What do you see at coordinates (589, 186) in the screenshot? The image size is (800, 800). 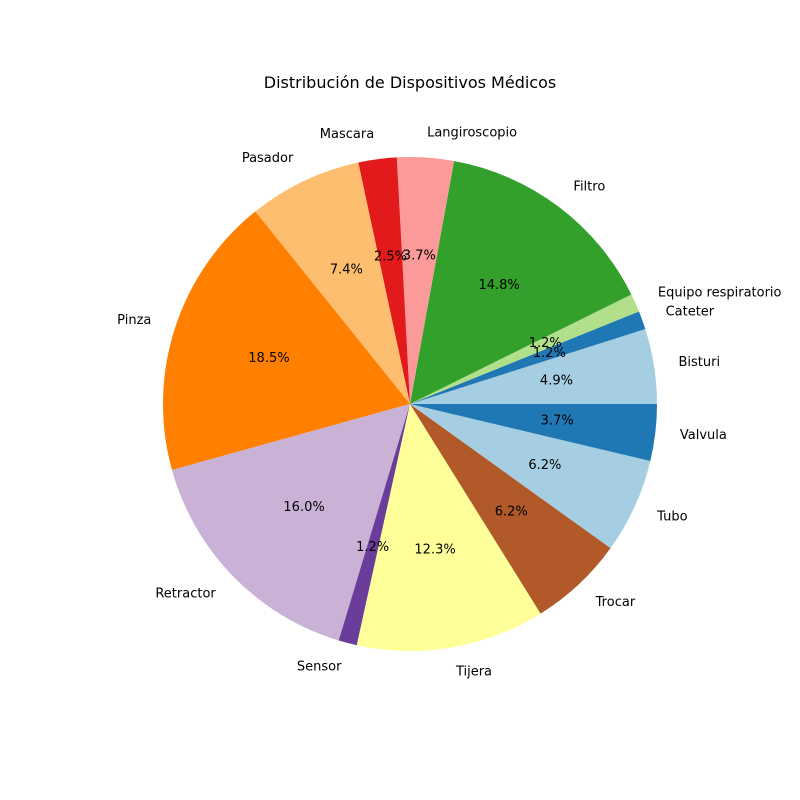 I see `slice-label-filtro: Filtro` at bounding box center [589, 186].